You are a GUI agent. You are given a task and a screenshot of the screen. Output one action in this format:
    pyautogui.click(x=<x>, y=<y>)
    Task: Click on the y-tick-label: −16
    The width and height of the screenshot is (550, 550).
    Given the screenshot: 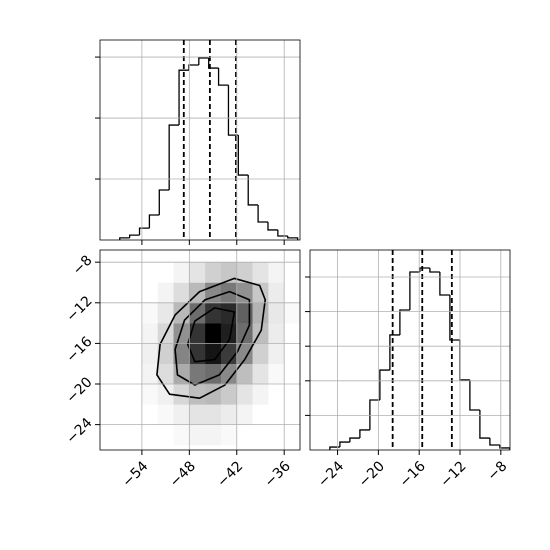 What is the action you would take?
    pyautogui.click(x=79, y=350)
    